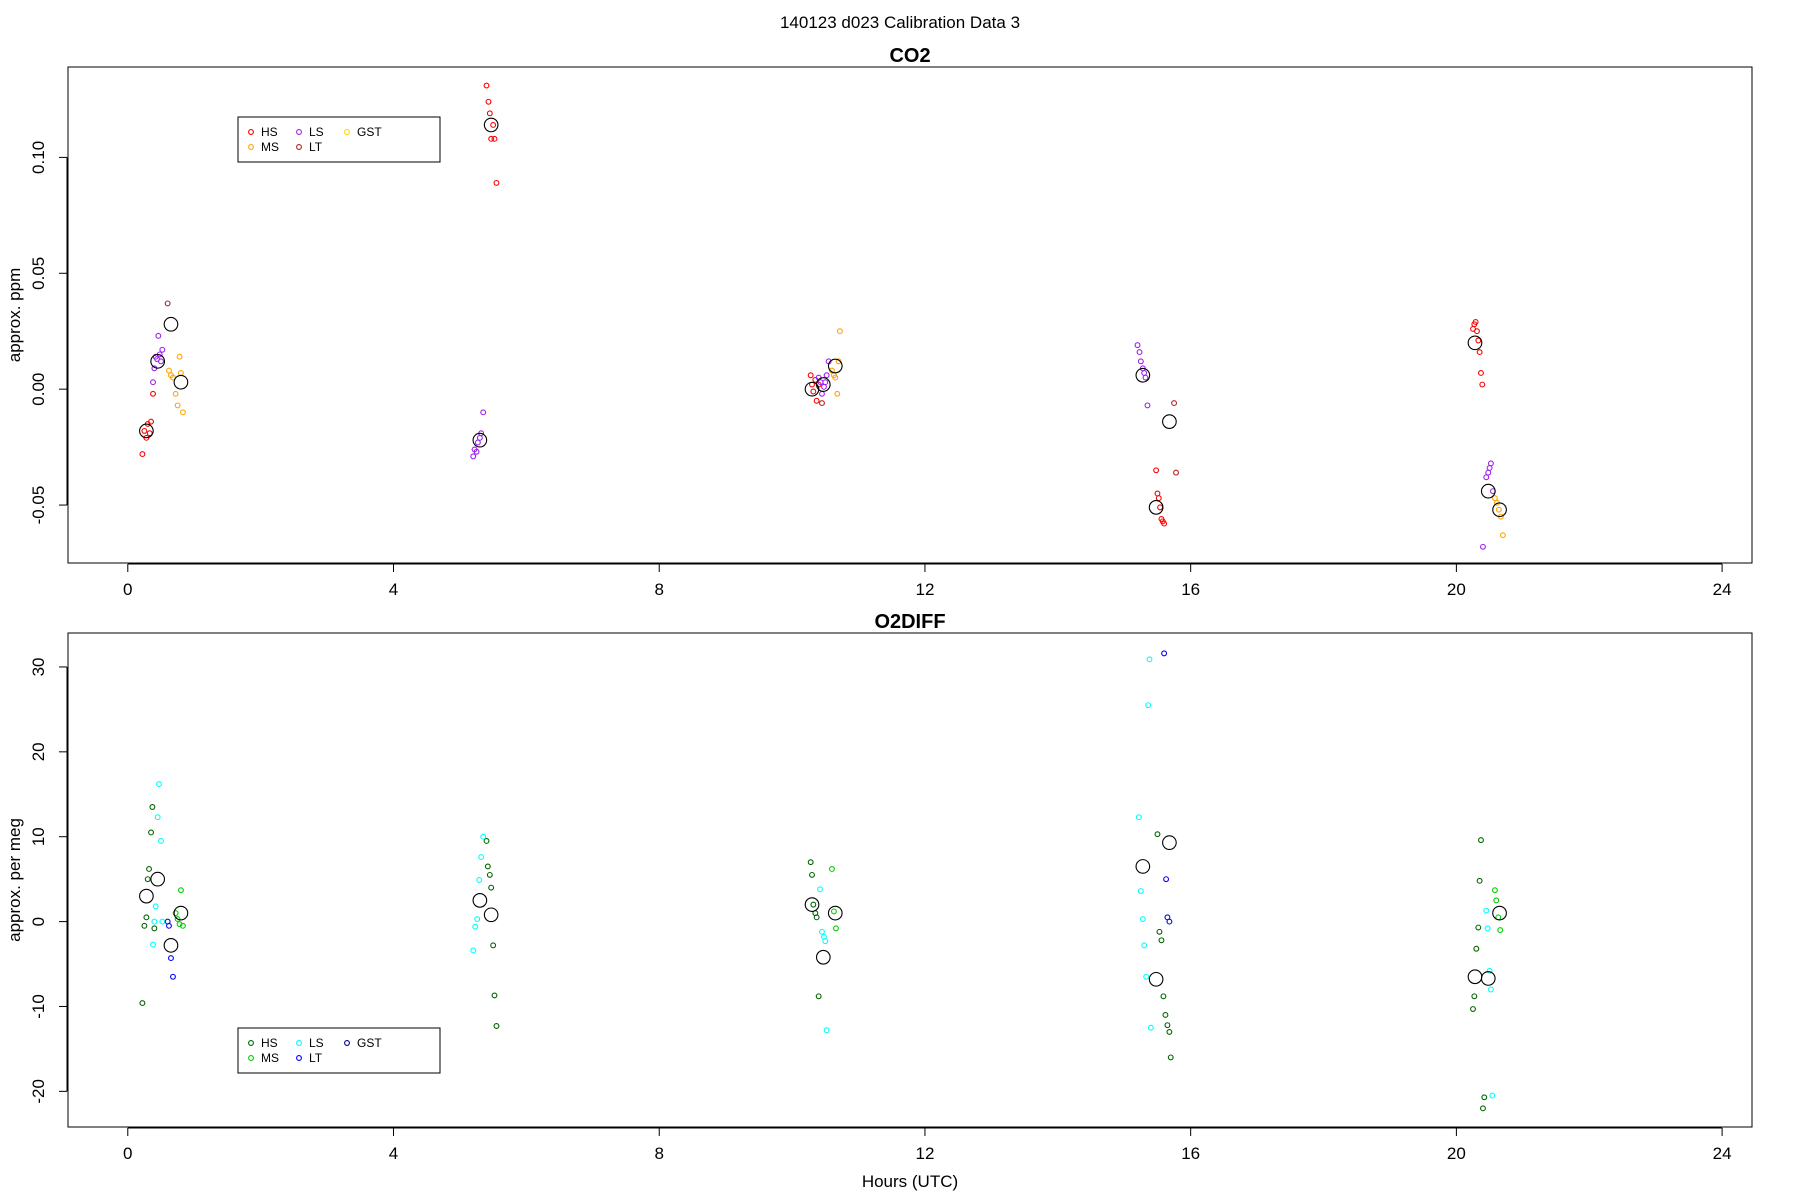 The height and width of the screenshot is (1200, 1800). Describe the element at coordinates (672, 388) in the screenshot. I see `series-lt` at that location.